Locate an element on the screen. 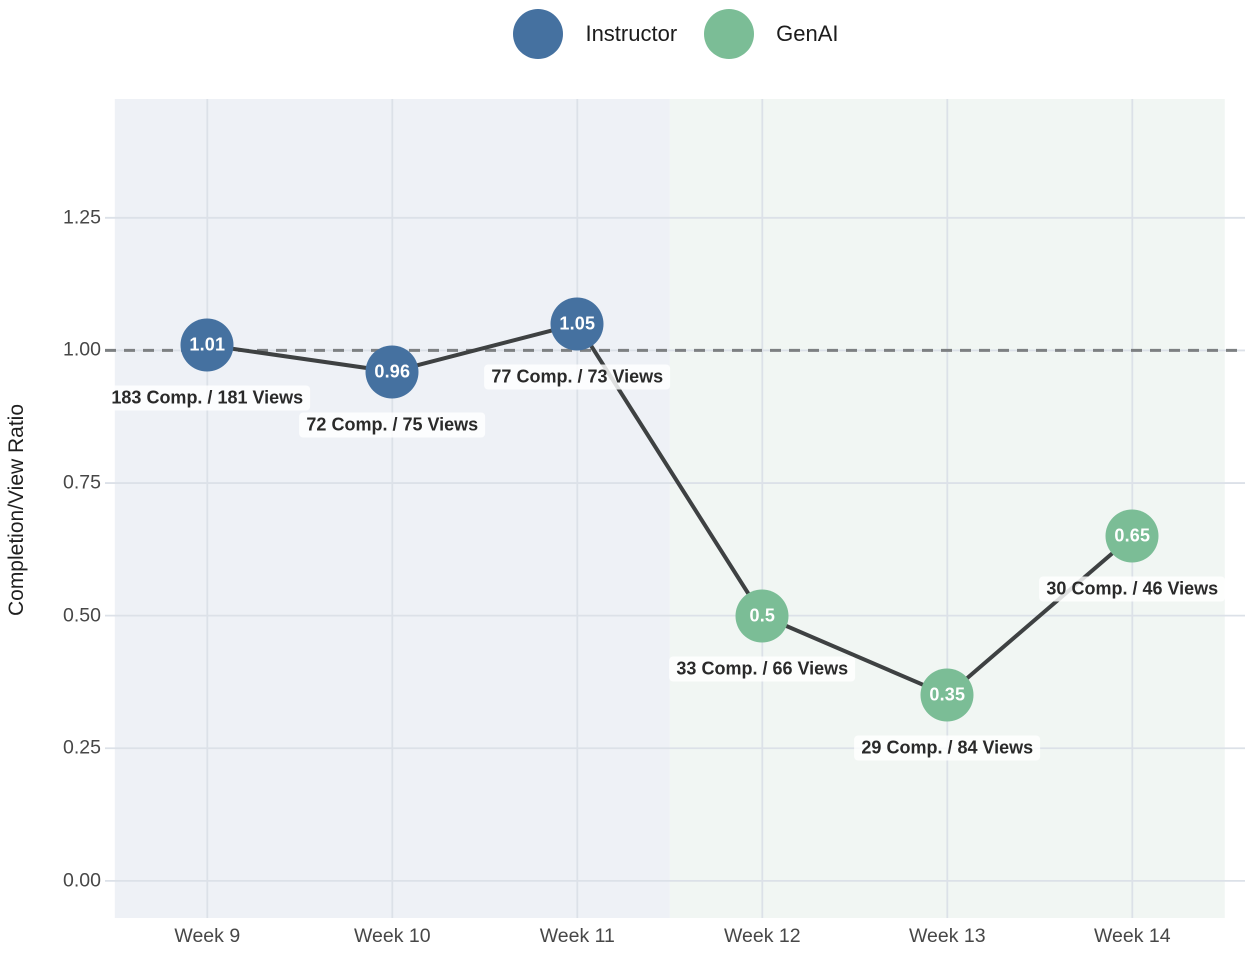 This screenshot has width=1260, height=958. data-point-value: 1.05 is located at coordinates (577, 323).